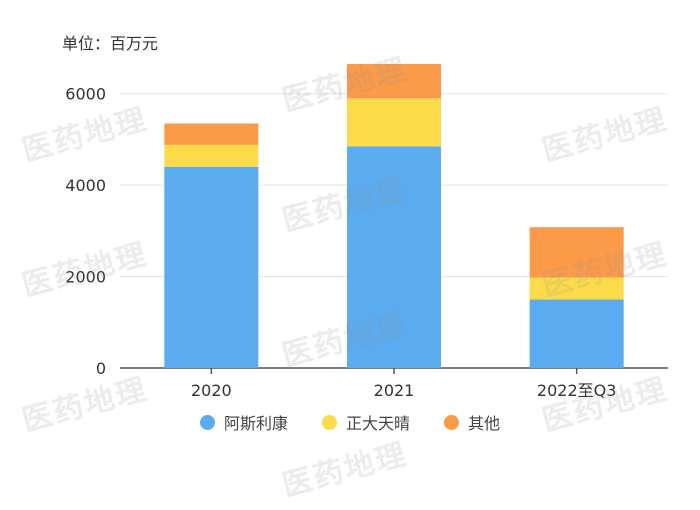  I want to click on legend-label-astrazeneca: 阿斯利康, so click(255, 423).